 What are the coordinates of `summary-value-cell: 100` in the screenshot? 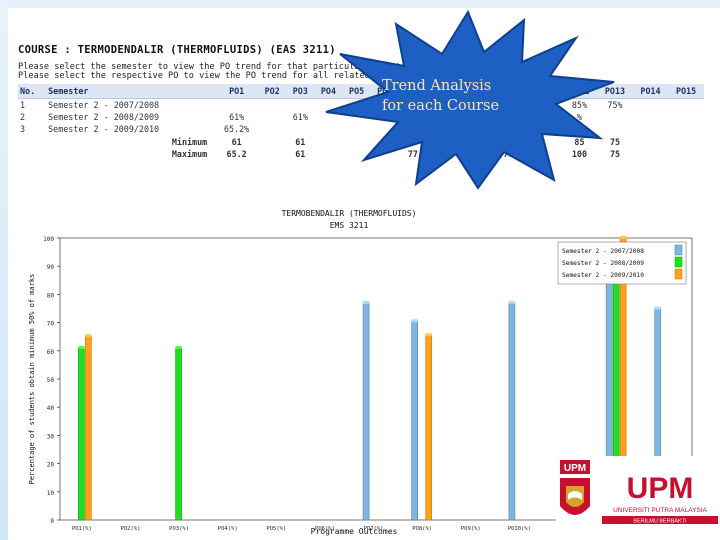 It's located at (579, 154).